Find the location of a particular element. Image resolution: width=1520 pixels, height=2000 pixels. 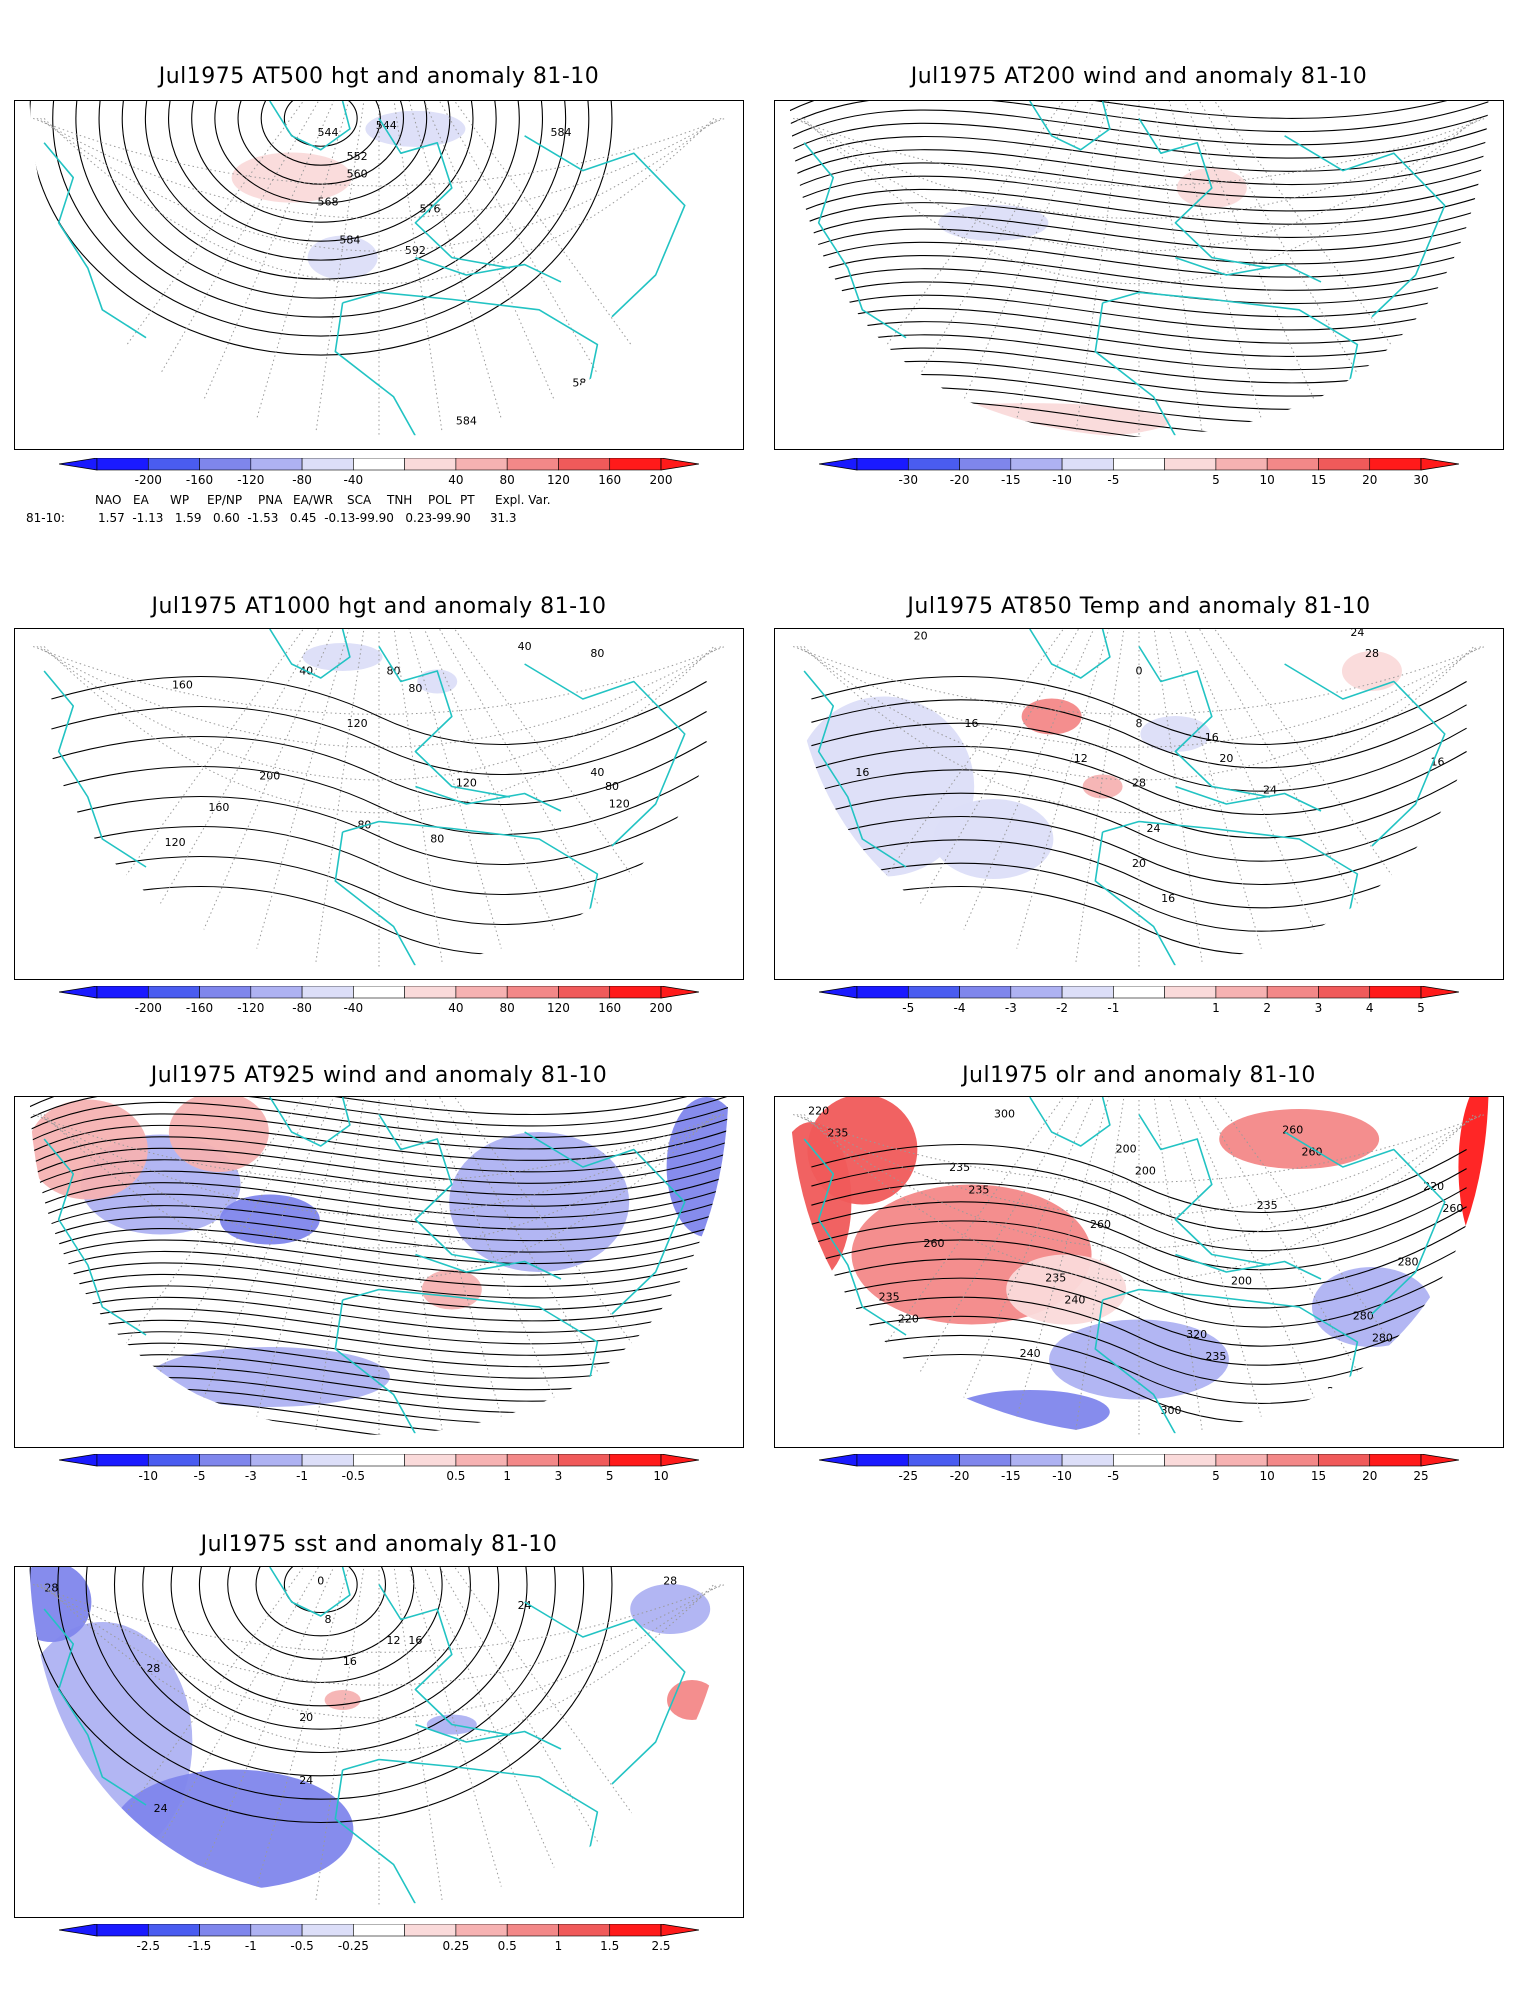

teleconnection-index-name: PT is located at coordinates (467, 500).